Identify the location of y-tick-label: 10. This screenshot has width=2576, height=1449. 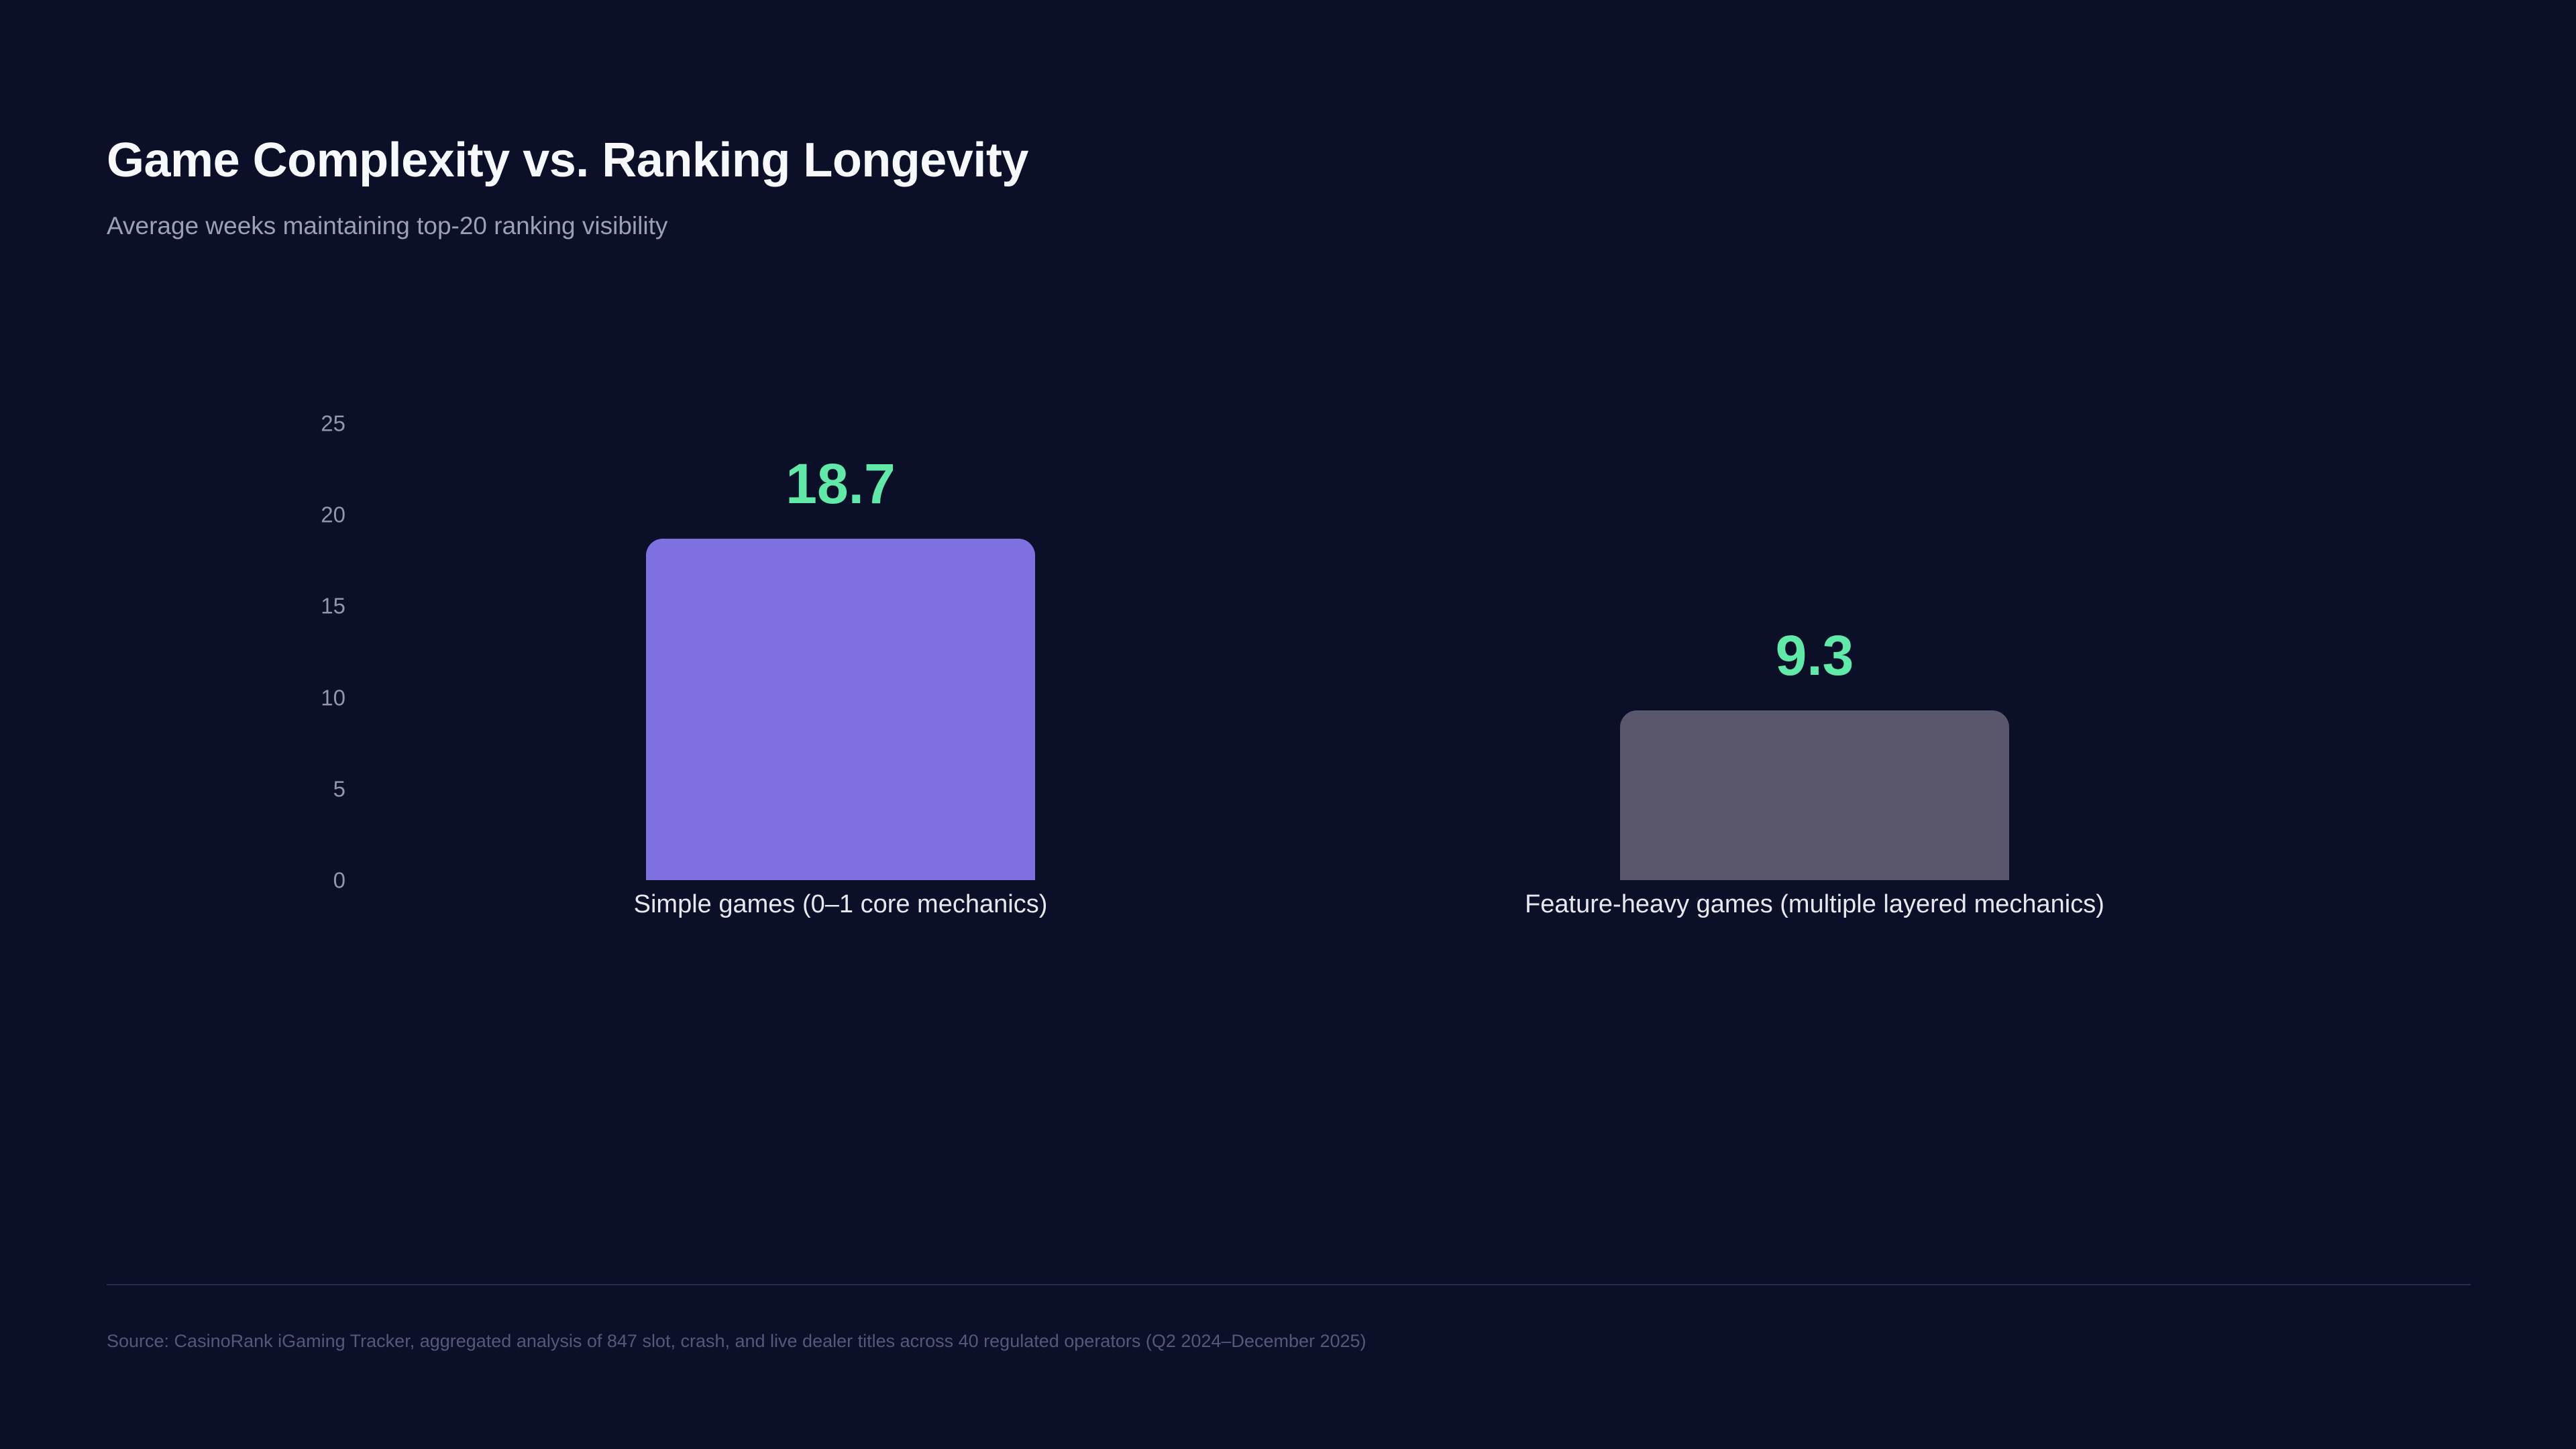
(333, 697).